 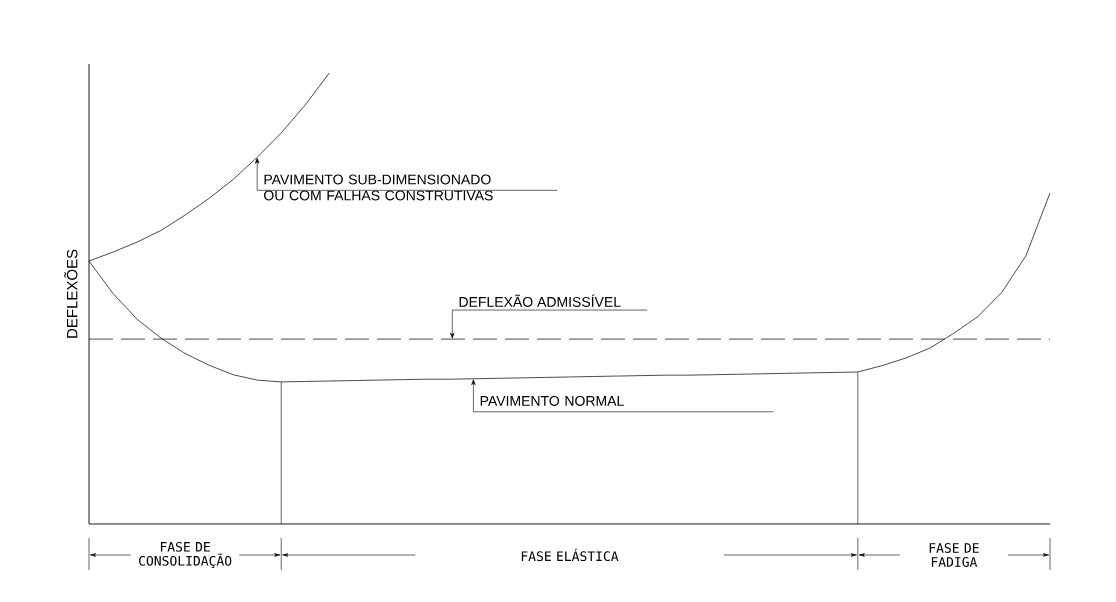 I want to click on annotation: PAVIMENTO SUB-DIMENSIONADO OU COM FALHAS CONSTRUTIVAS, so click(x=378, y=187).